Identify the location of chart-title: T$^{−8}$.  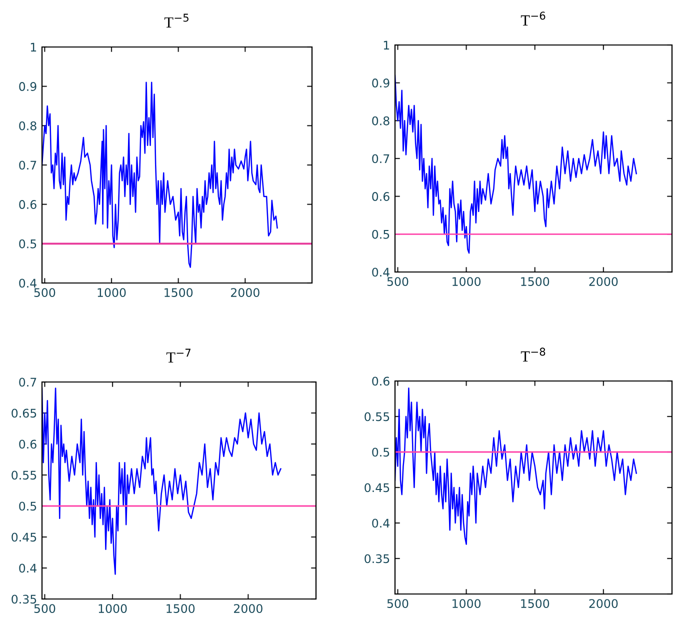
(533, 355).